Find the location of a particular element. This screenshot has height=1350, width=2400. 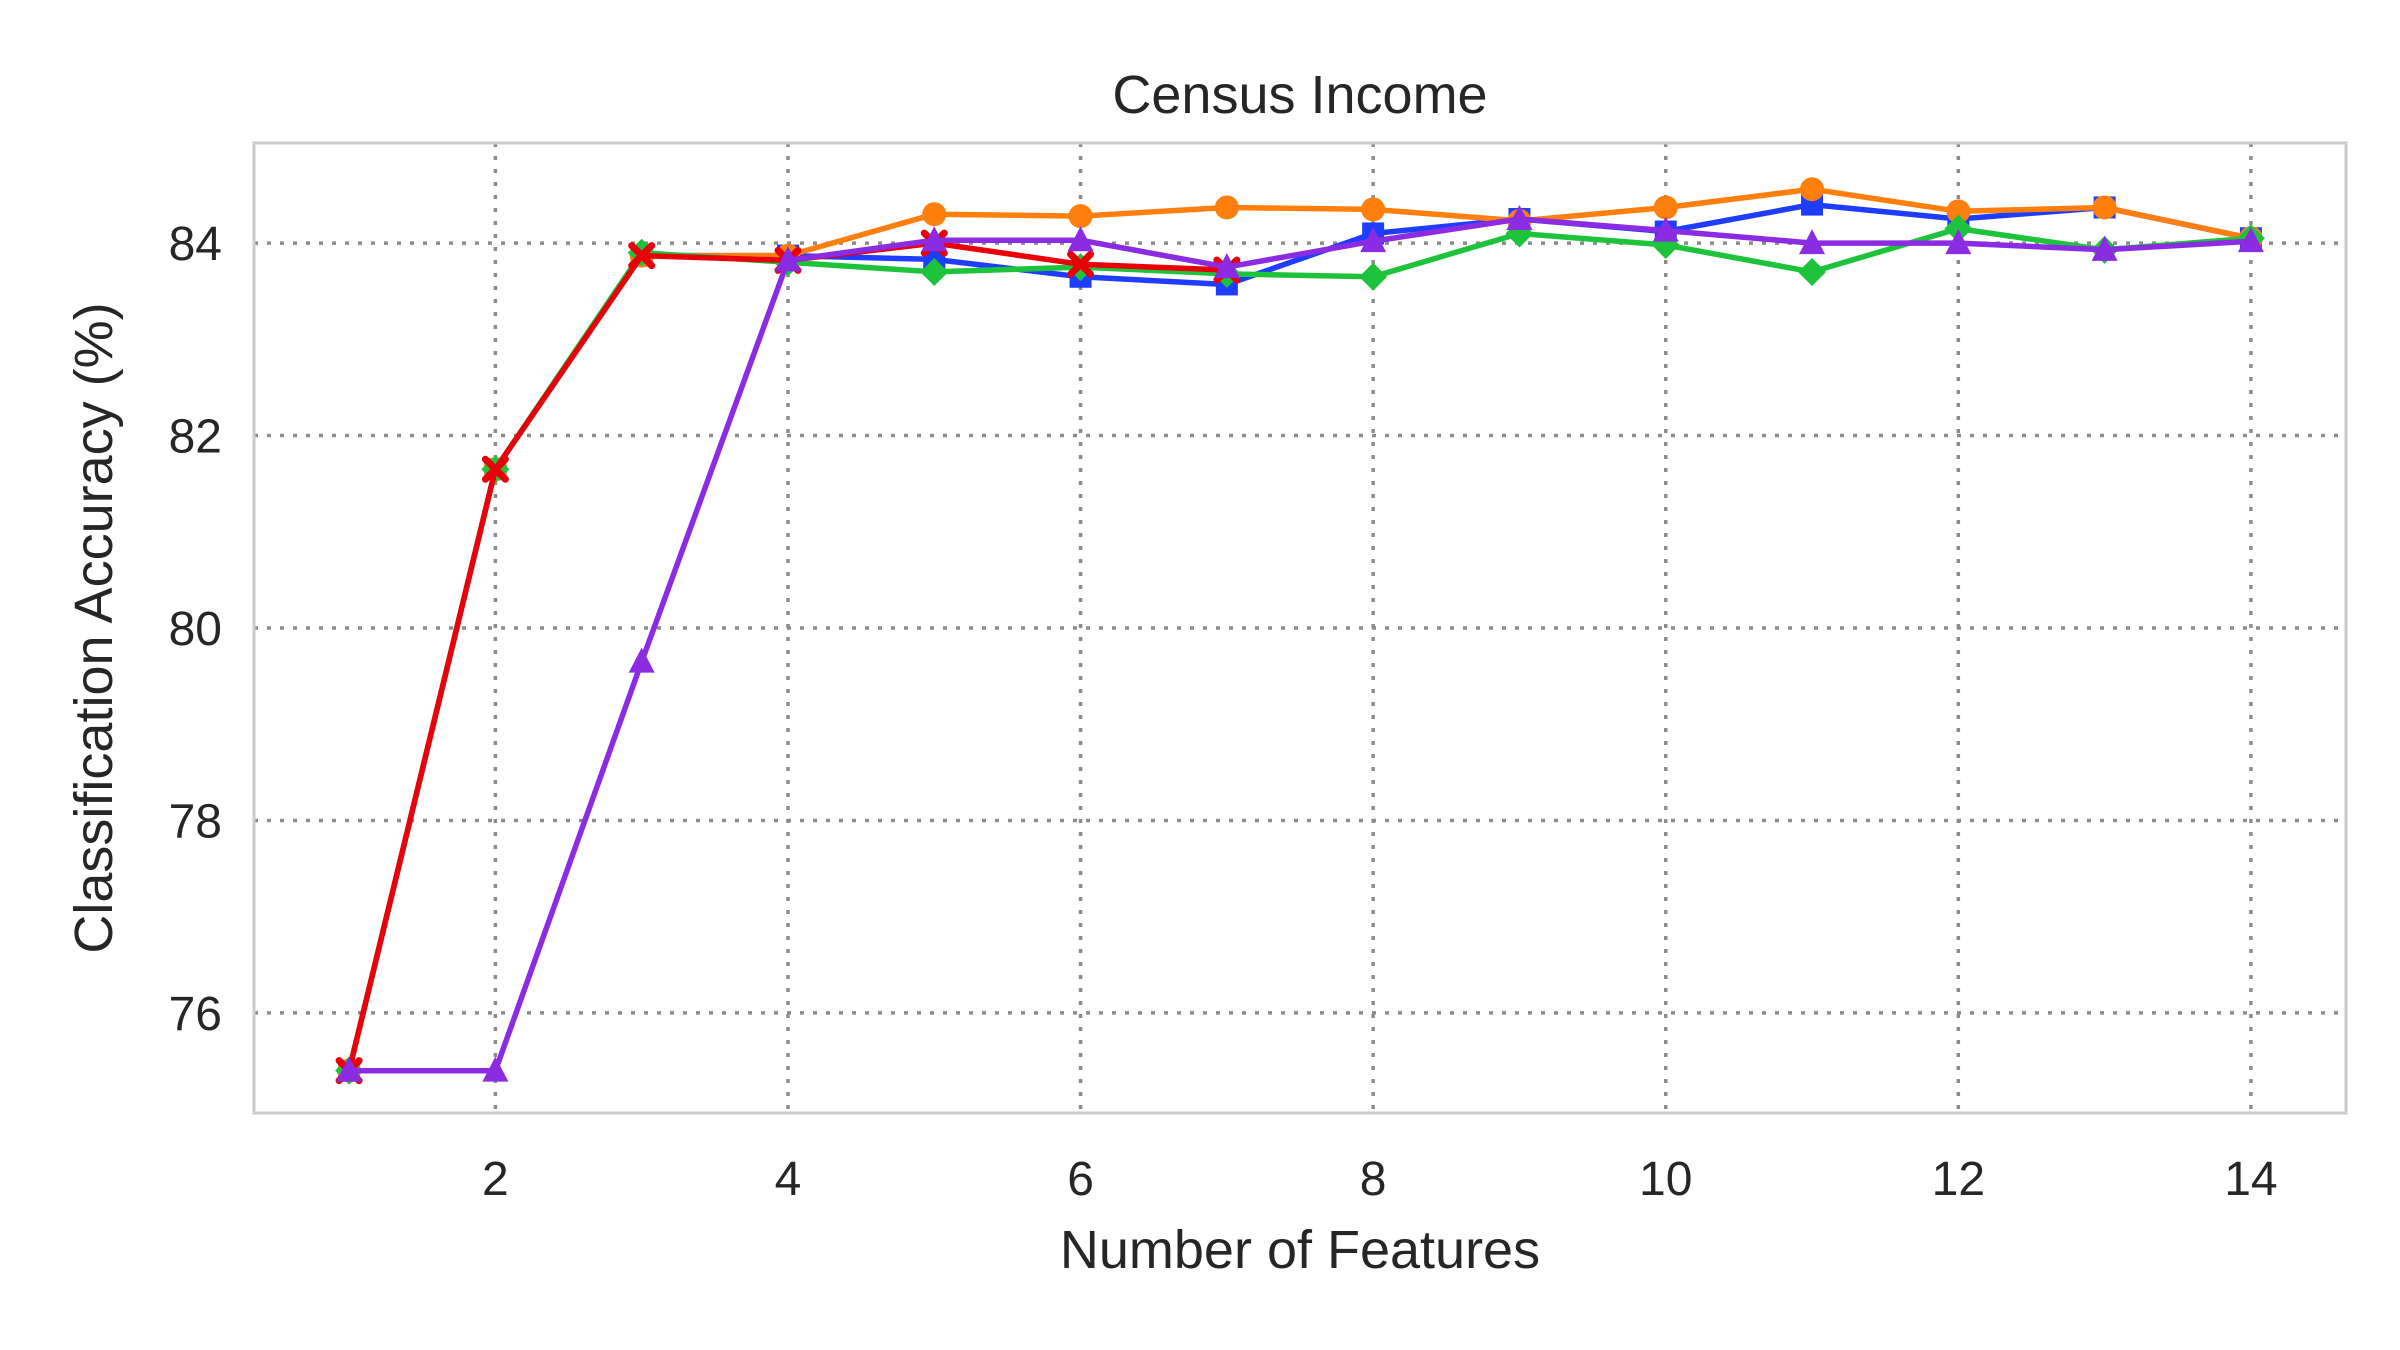

x-tick-label: 10 is located at coordinates (1665, 1179).